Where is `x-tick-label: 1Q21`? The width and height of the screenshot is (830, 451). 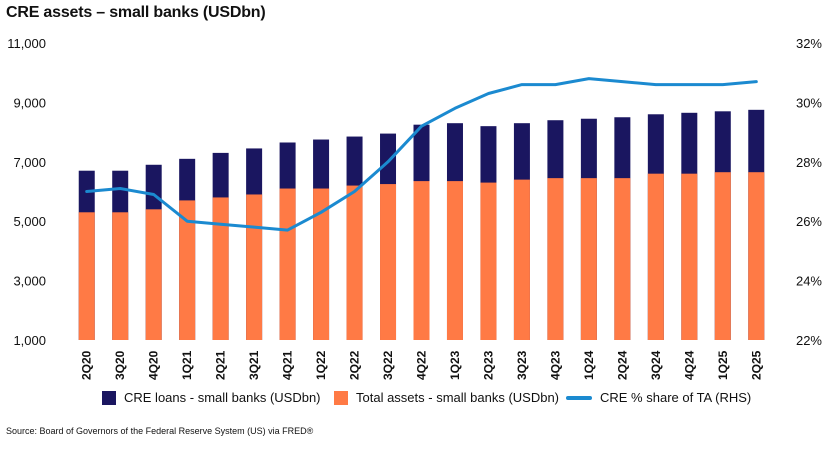 x-tick-label: 1Q21 is located at coordinates (187, 365).